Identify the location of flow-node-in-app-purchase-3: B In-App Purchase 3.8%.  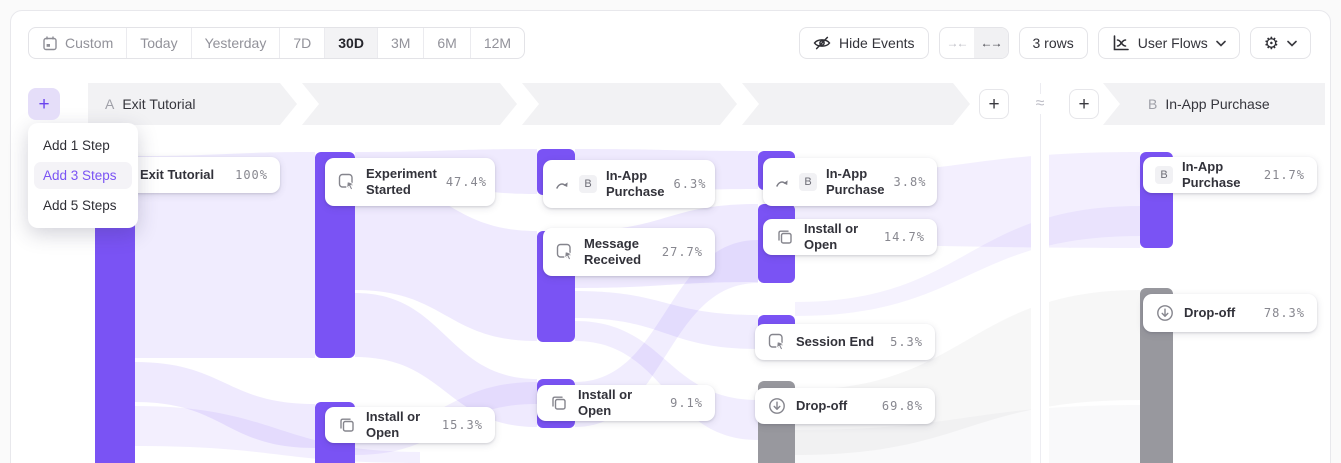
(850, 182).